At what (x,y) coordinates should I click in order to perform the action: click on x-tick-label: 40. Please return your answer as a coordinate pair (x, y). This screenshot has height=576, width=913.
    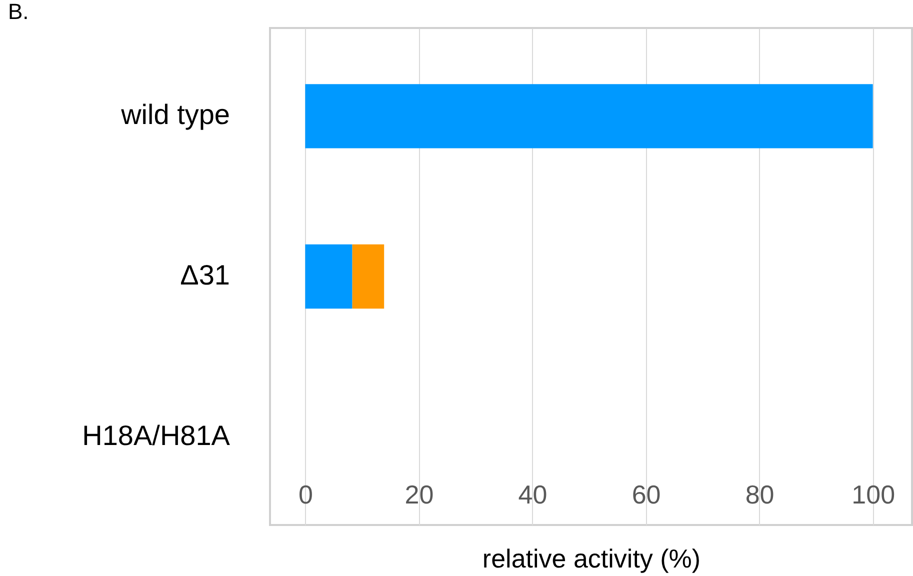
    Looking at the image, I should click on (533, 495).